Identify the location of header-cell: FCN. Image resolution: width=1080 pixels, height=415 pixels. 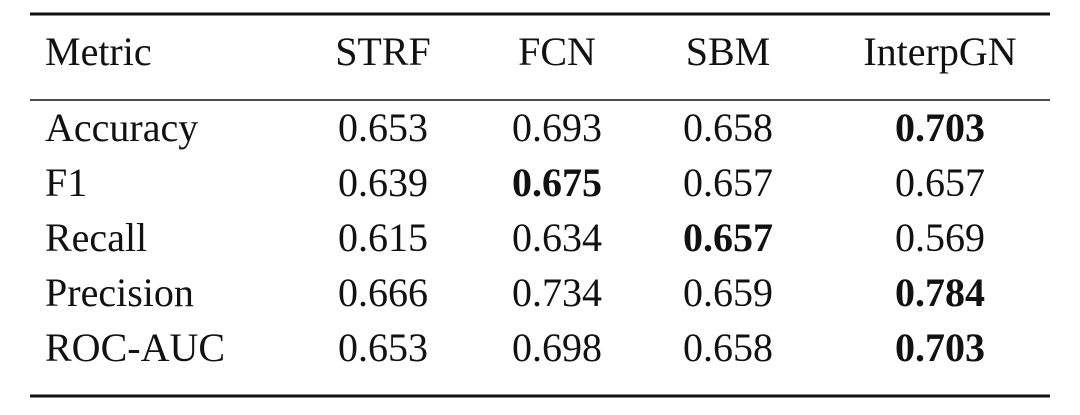
(557, 51).